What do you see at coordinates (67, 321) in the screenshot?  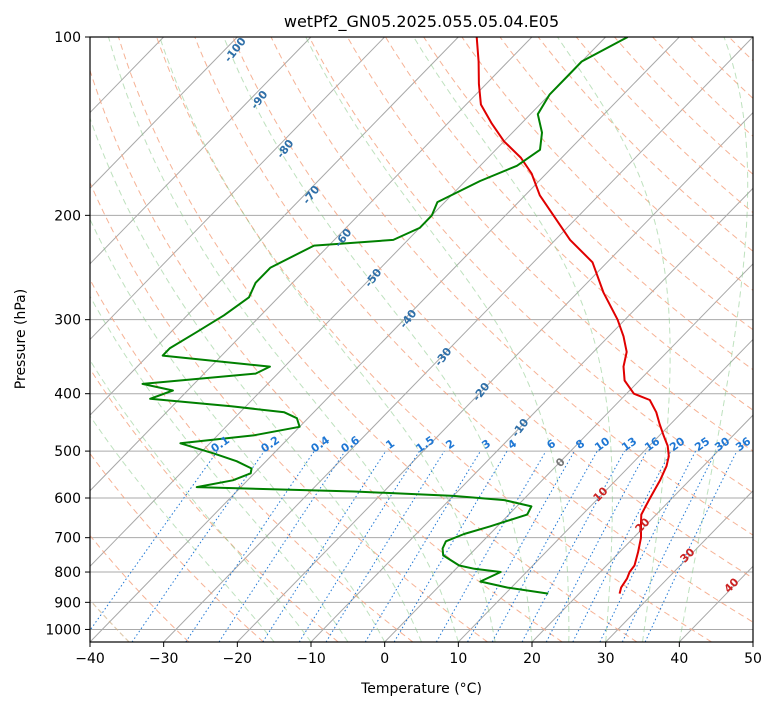 I see `y-tick-label: 300` at bounding box center [67, 321].